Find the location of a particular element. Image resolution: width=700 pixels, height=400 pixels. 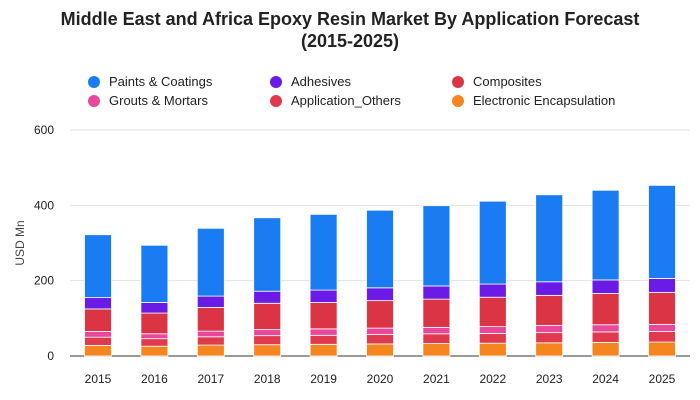

bar-stack-2021 is located at coordinates (436, 281).